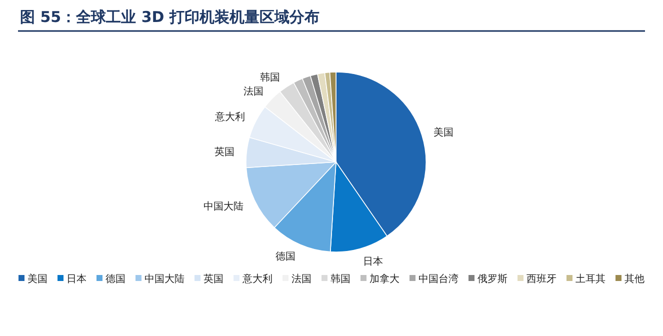  Describe the element at coordinates (76, 279) in the screenshot. I see `legend-label: 日本` at that location.